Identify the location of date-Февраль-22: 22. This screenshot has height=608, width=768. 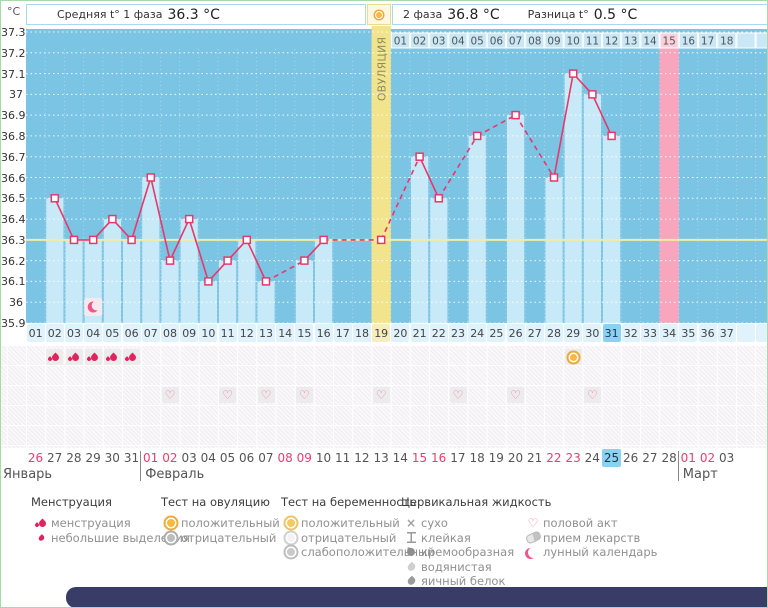
(554, 458).